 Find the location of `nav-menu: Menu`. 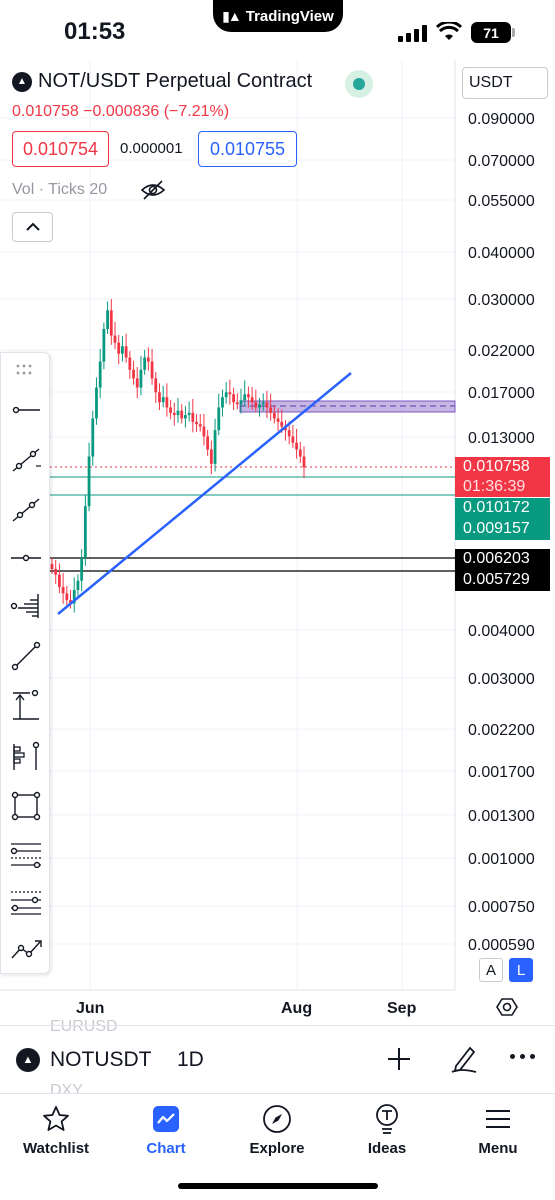

nav-menu: Menu is located at coordinates (498, 1129).